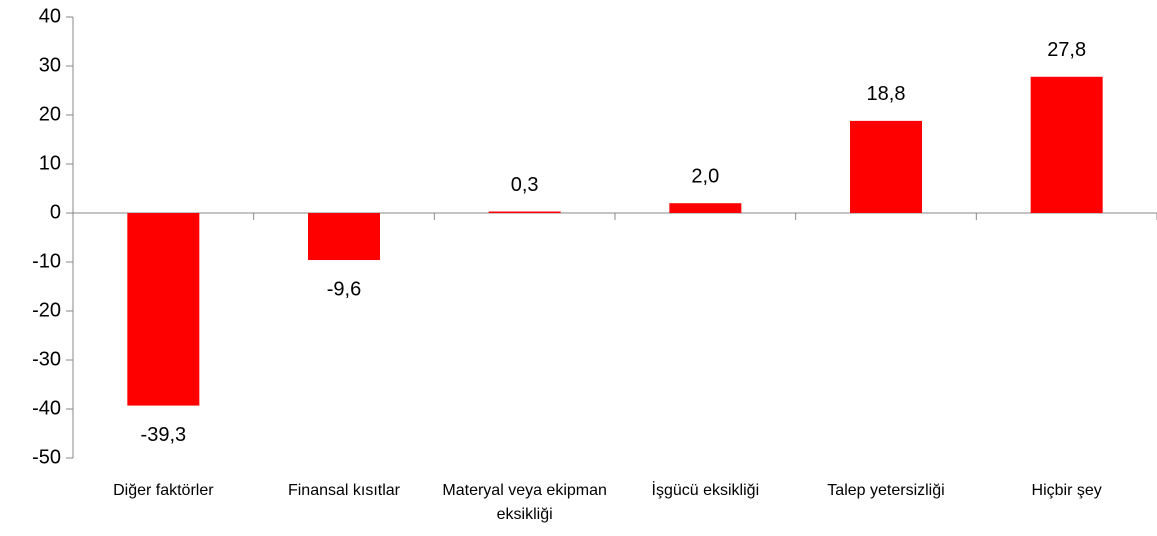 The image size is (1157, 536). What do you see at coordinates (1066, 50) in the screenshot?
I see `value-label: 27,8` at bounding box center [1066, 50].